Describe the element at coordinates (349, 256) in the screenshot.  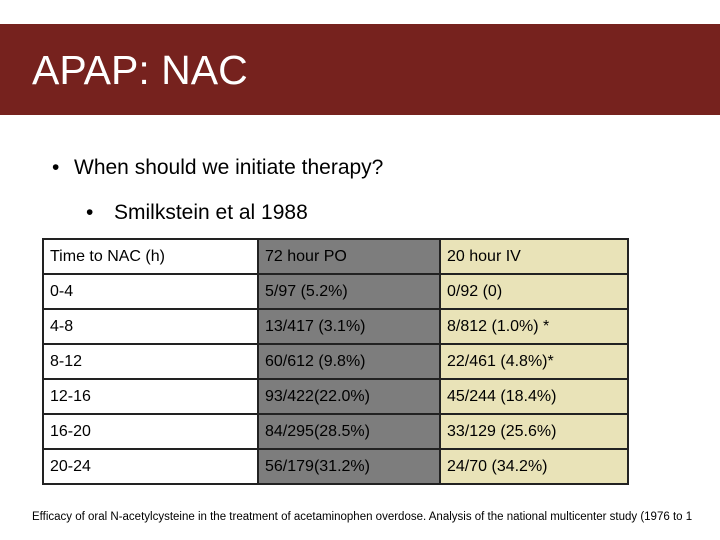
I see `header-72-hour-po: 72 hour PO` at that location.